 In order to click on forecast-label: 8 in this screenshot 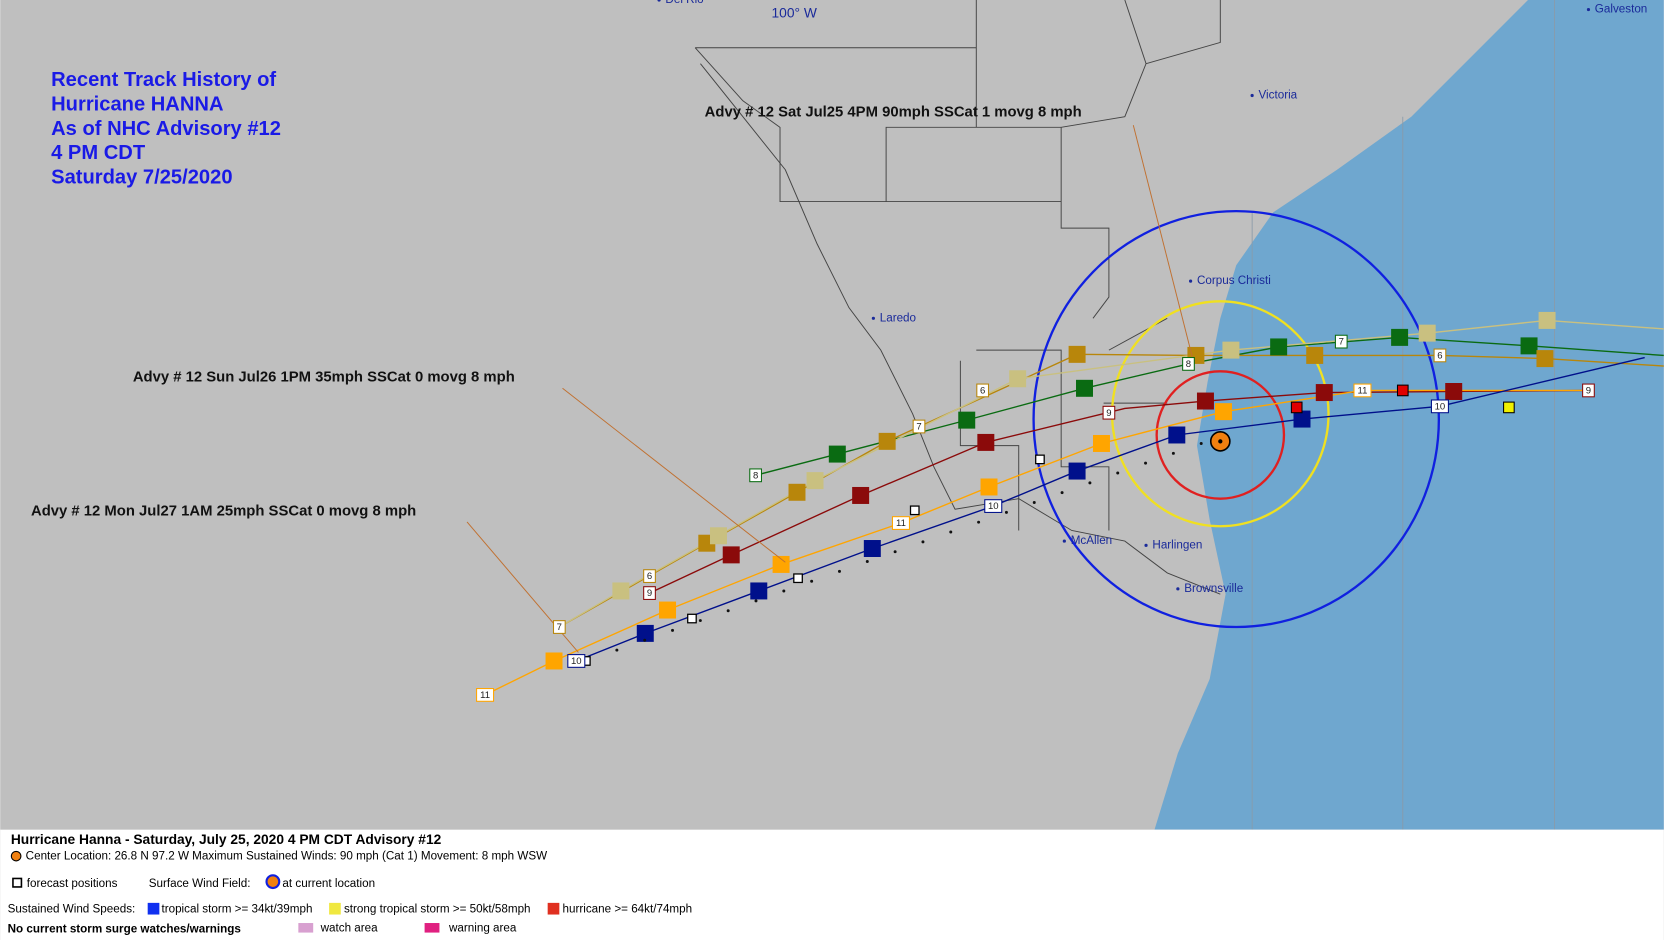, I will do `click(755, 475)`.